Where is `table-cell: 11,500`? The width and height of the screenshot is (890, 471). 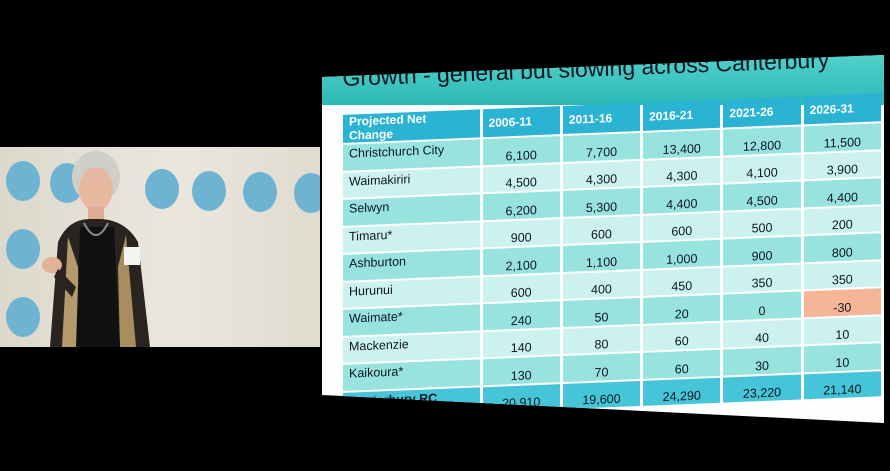
table-cell: 11,500 is located at coordinates (842, 137).